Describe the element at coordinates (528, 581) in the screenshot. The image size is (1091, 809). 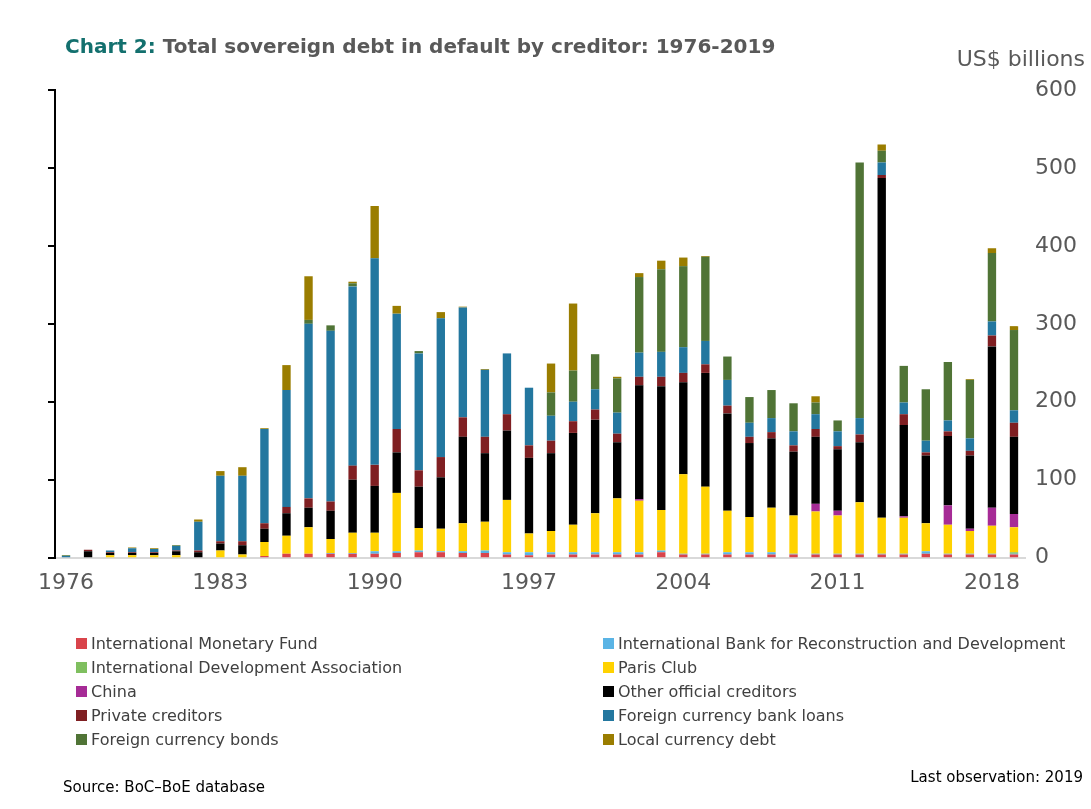
I see `x-tick-label: 1997` at that location.